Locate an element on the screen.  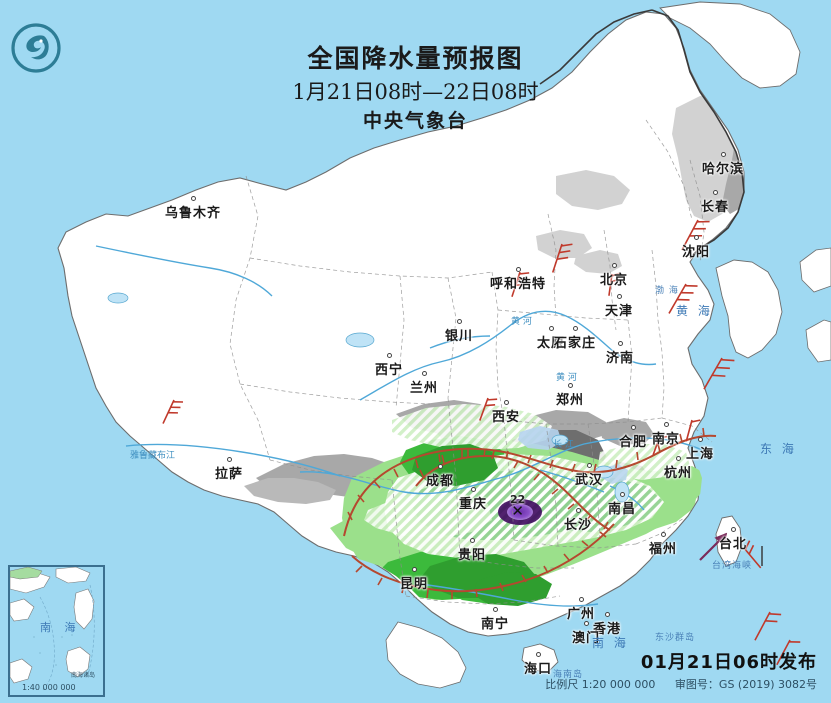
map-meta-line: 比例尺 1:20 000 000 审图号：GS (2019) 3082号 is located at coordinates (681, 684).